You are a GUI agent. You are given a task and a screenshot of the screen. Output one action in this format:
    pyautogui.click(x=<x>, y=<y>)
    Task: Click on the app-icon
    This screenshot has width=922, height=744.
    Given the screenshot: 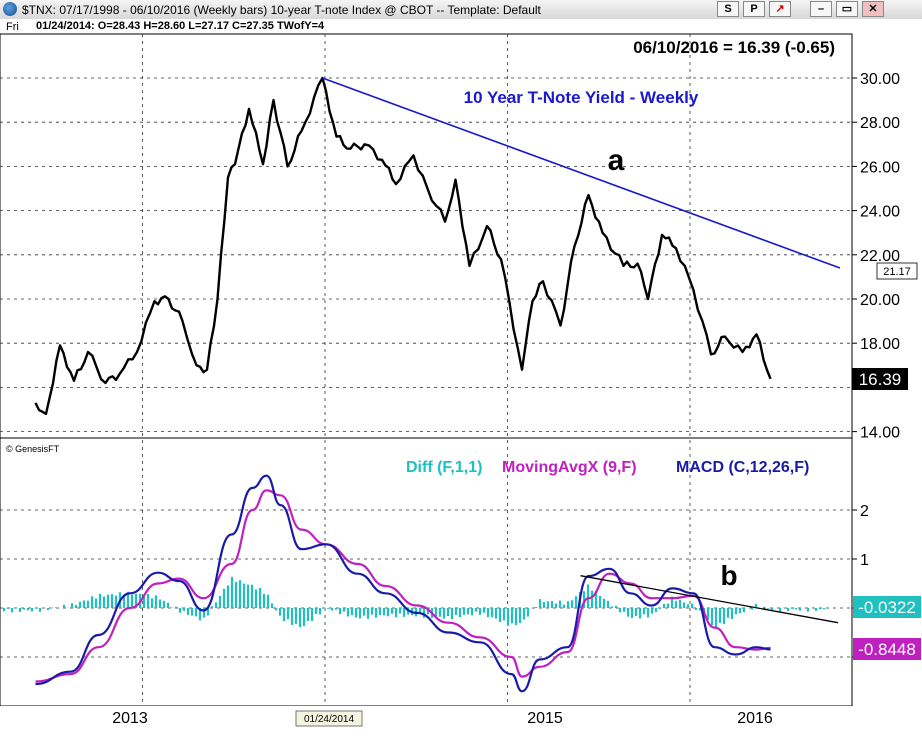 What is the action you would take?
    pyautogui.click(x=10, y=9)
    